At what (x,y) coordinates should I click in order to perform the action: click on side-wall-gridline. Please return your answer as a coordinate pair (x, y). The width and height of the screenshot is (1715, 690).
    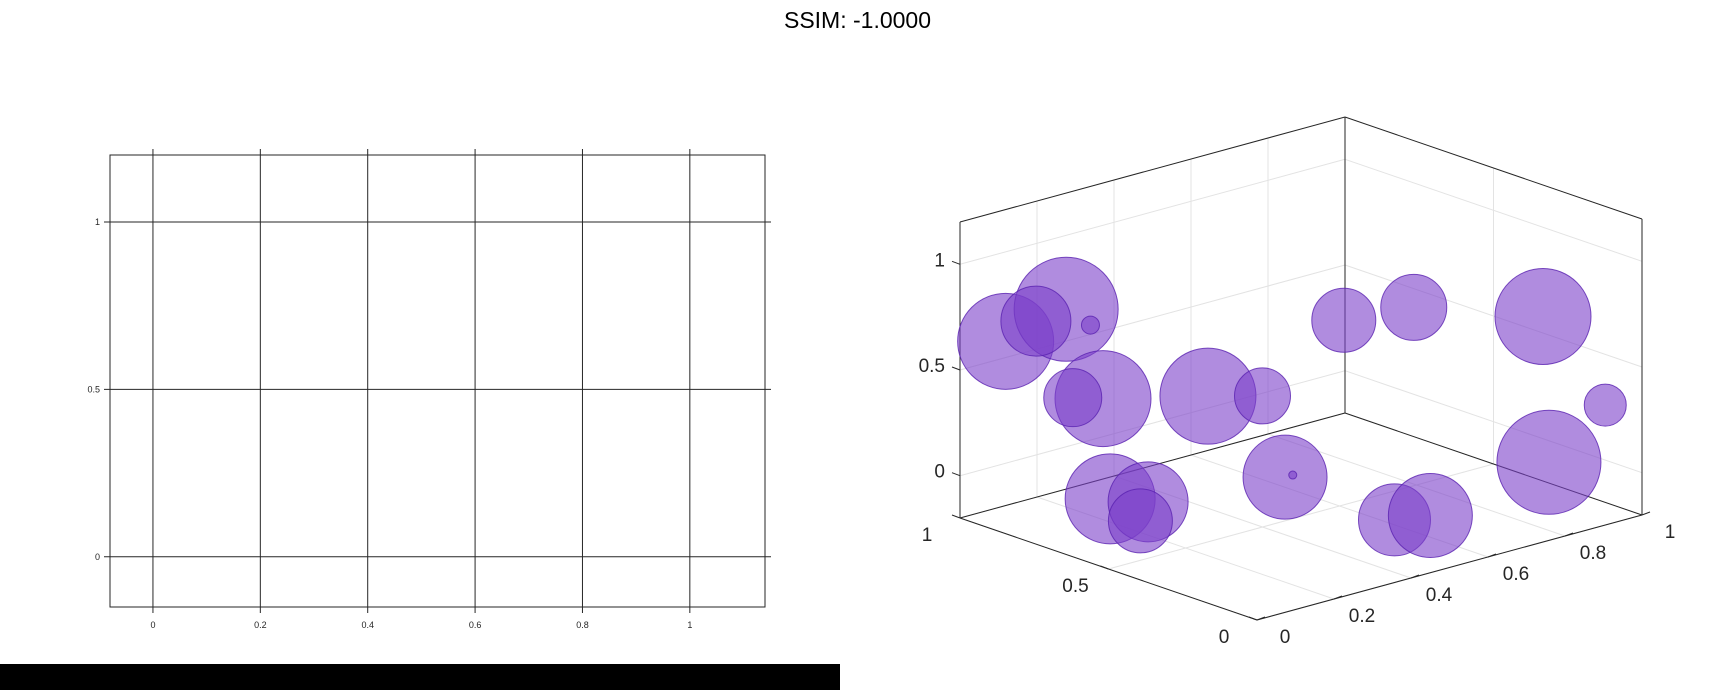
    Looking at the image, I should click on (1493, 210).